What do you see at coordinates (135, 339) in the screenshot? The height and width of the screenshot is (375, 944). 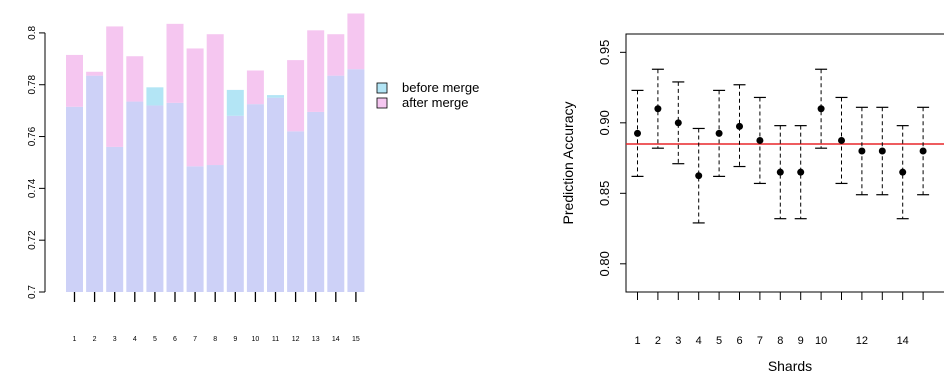 I see `x-tick-label-4: 4` at bounding box center [135, 339].